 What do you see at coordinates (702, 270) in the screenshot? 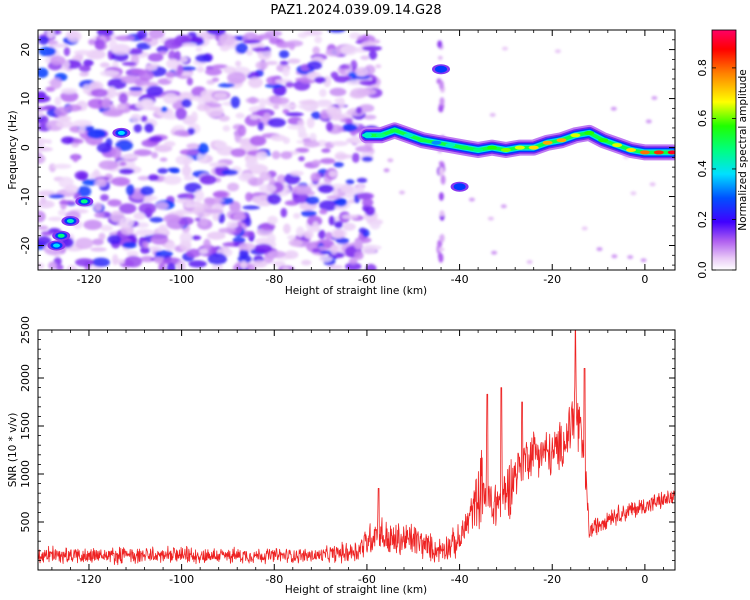
I see `colorbar-tick-label: 0.0` at bounding box center [702, 270].